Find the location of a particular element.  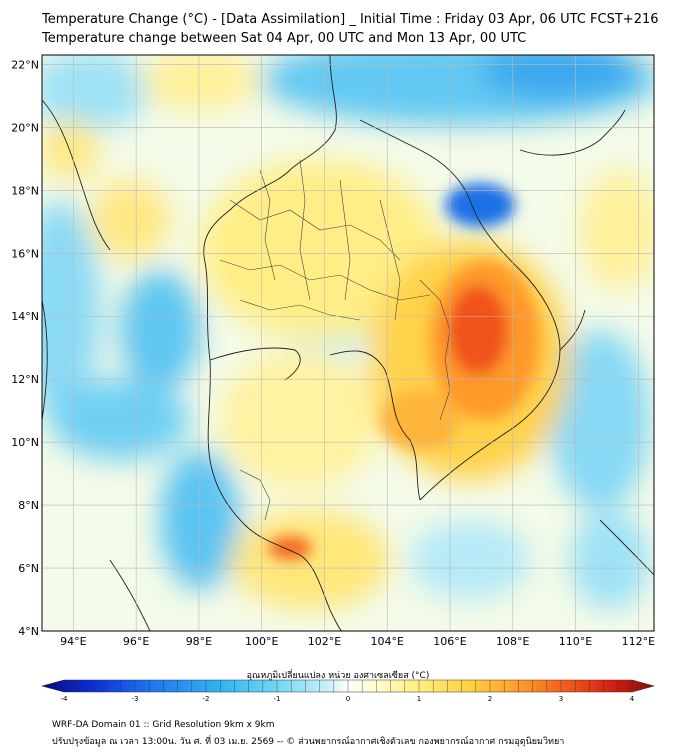

lat-tick-label: 8°N is located at coordinates (28, 505).